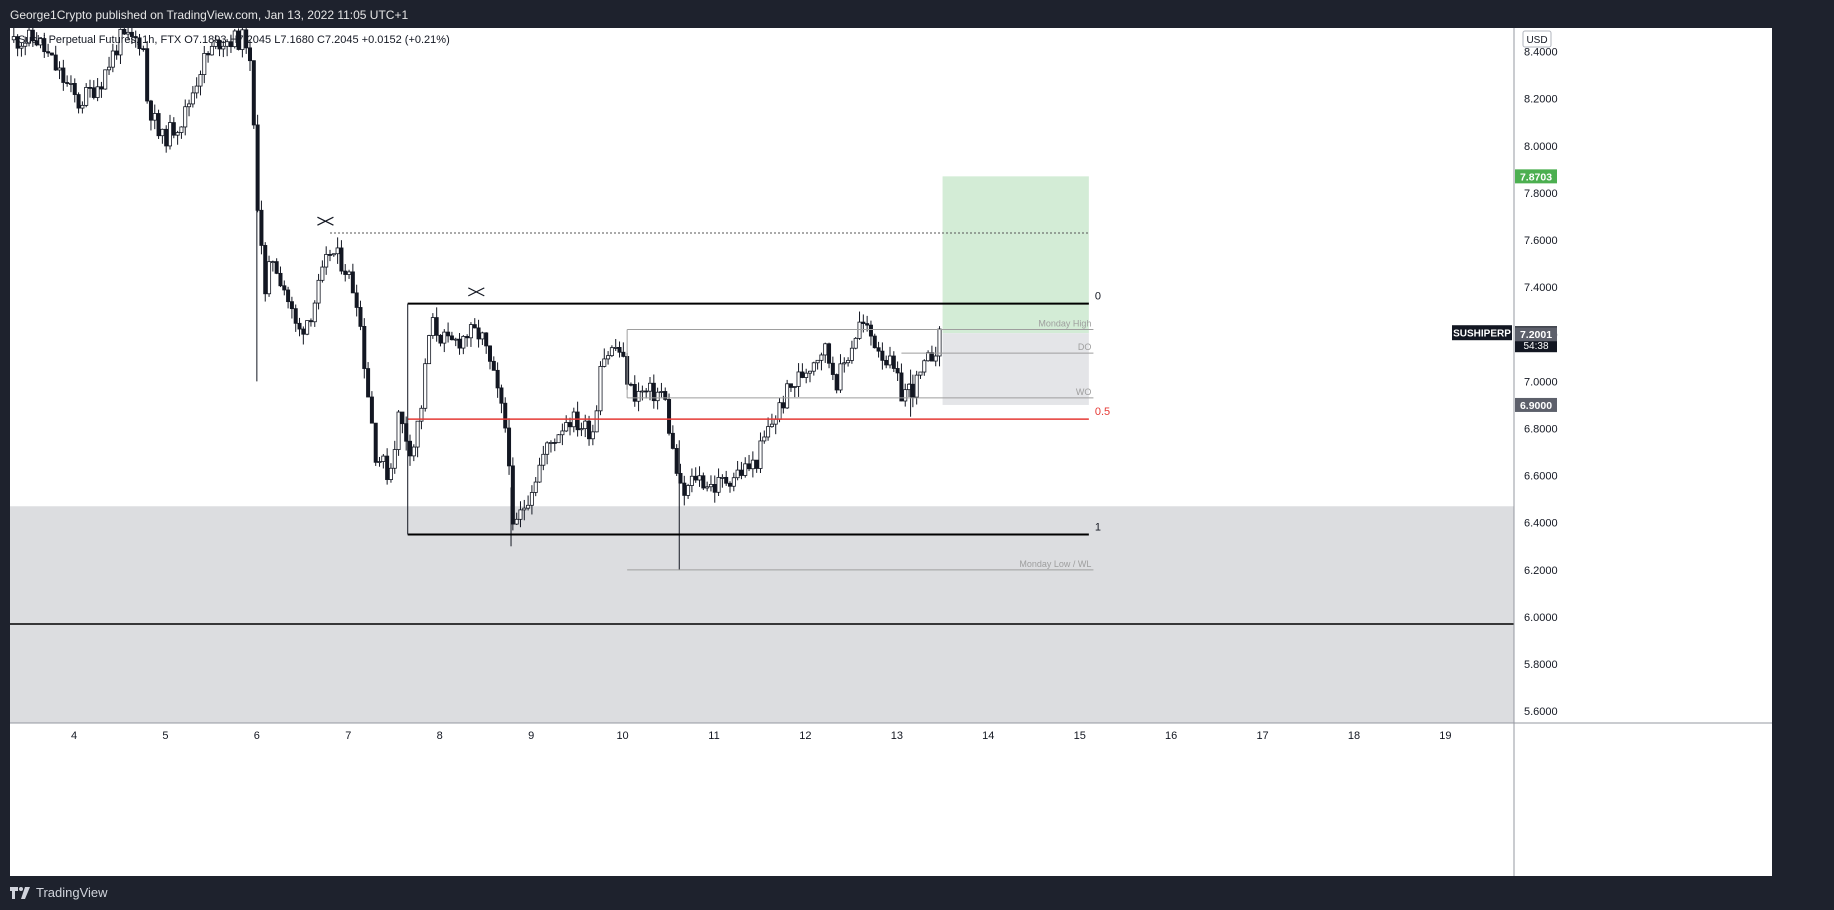 This screenshot has width=1834, height=910. I want to click on zone-target, so click(1015, 255).